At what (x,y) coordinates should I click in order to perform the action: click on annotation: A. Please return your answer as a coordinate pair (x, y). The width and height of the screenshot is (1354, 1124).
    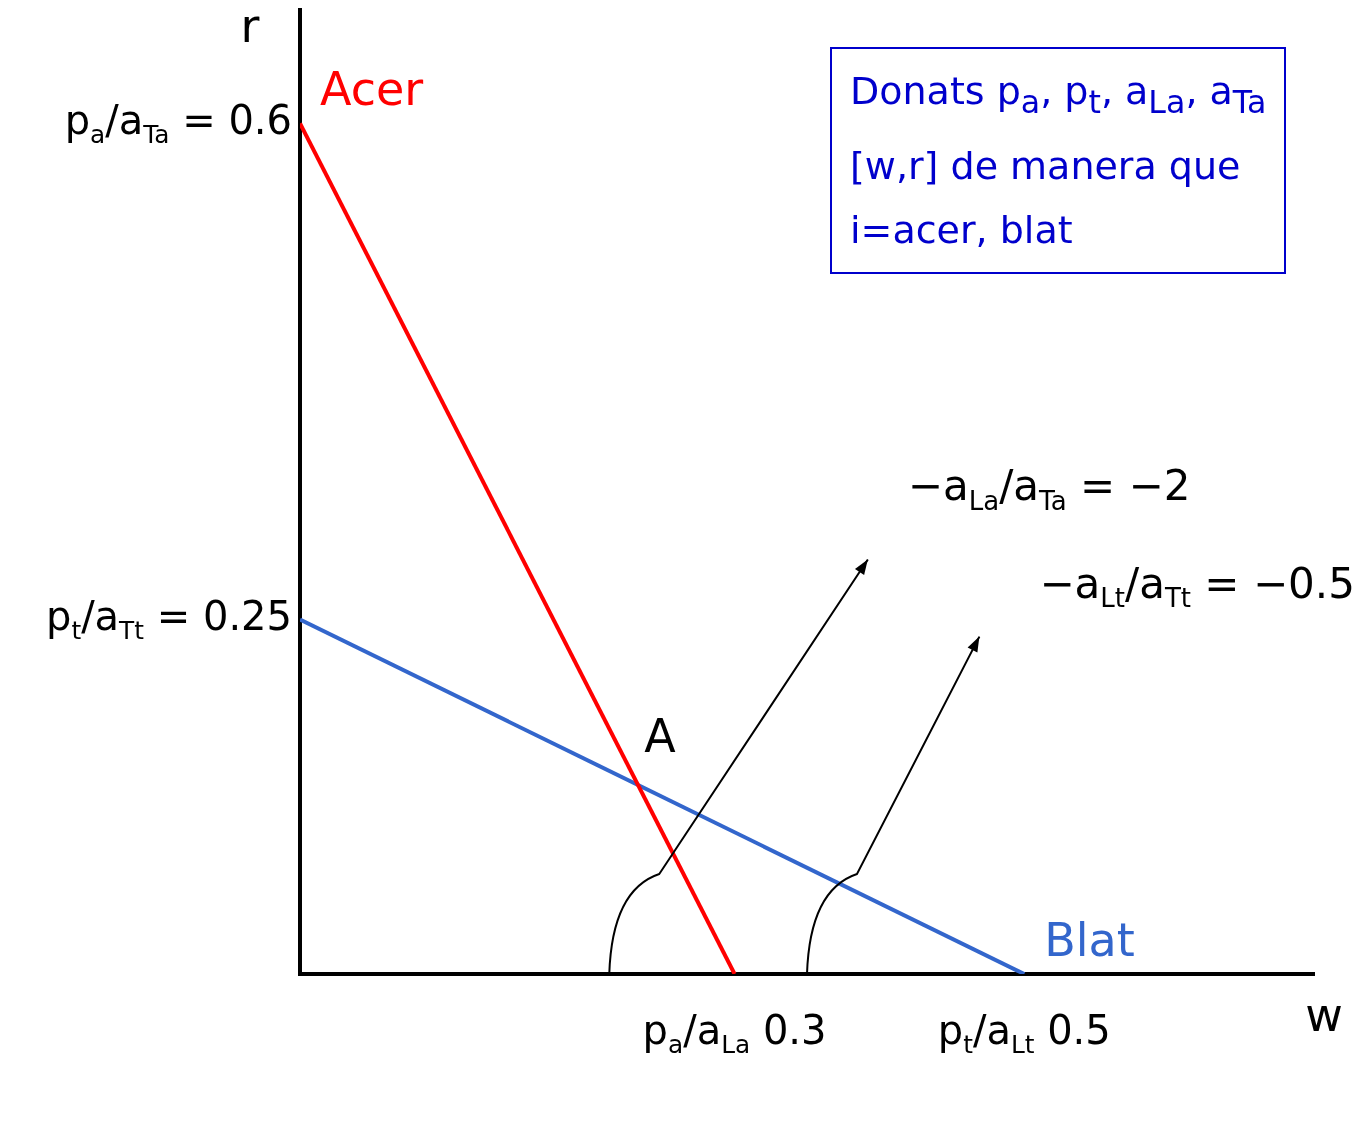
    Looking at the image, I should click on (660, 735).